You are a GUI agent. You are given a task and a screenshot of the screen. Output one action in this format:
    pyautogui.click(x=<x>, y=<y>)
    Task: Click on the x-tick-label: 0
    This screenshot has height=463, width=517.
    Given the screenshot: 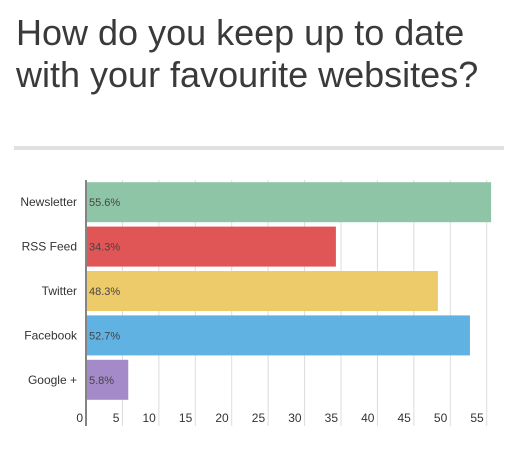 What is the action you would take?
    pyautogui.click(x=79, y=418)
    